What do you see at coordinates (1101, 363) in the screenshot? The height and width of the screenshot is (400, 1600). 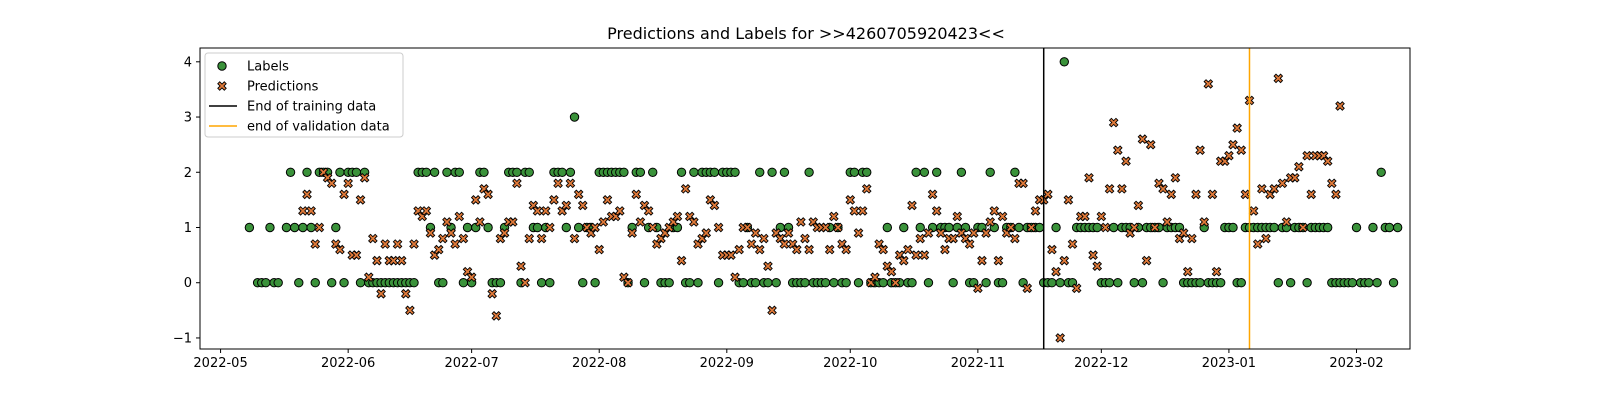 I see `x-tick-label: 2022-12` at bounding box center [1101, 363].